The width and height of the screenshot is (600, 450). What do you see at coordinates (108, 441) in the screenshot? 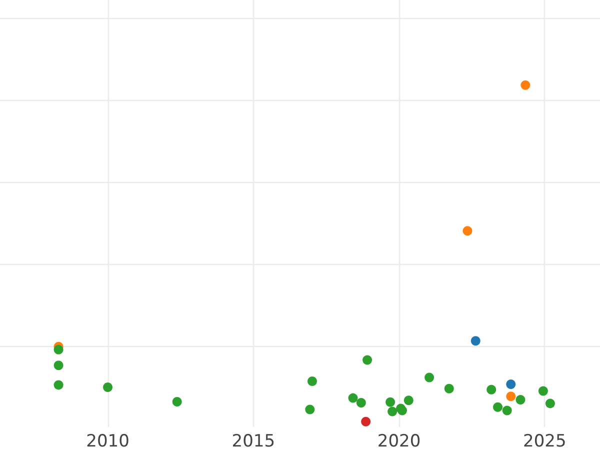
I see `x-tick-label: 2010` at bounding box center [108, 441].